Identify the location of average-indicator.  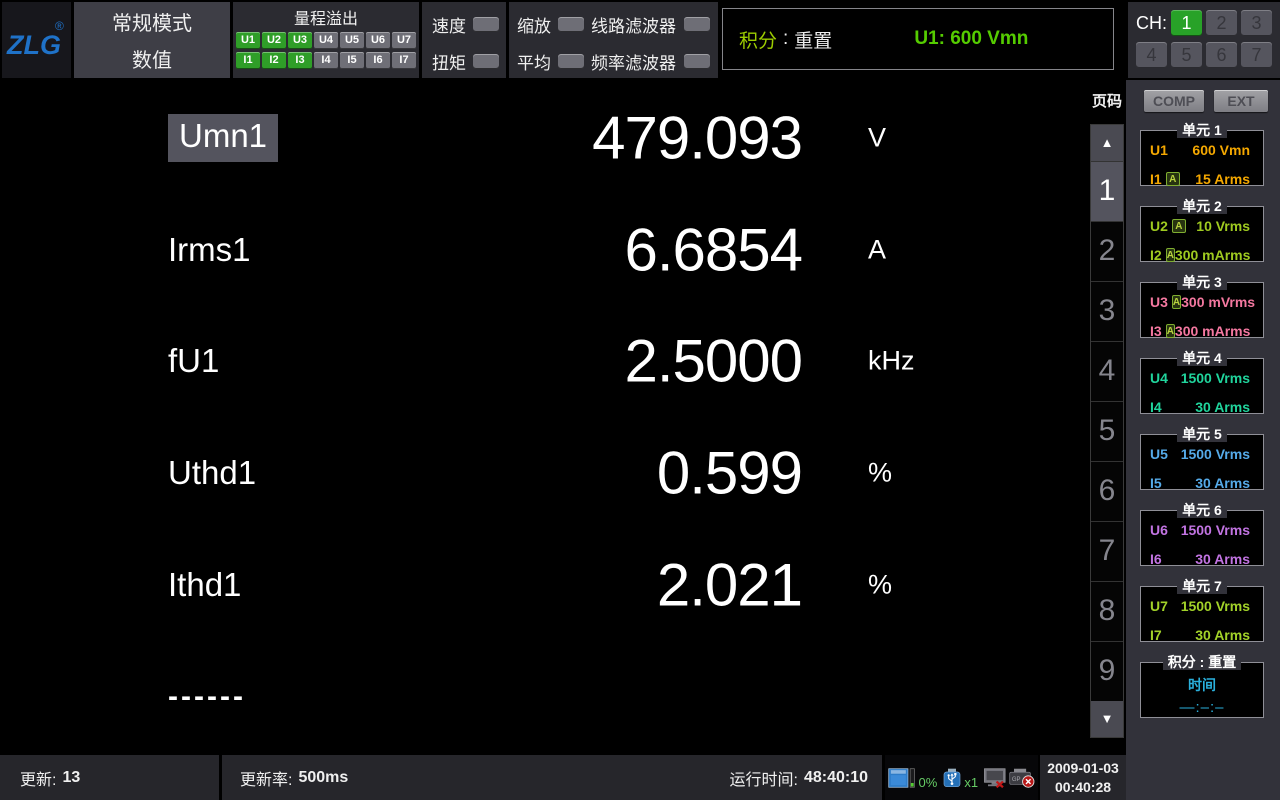
(571, 61).